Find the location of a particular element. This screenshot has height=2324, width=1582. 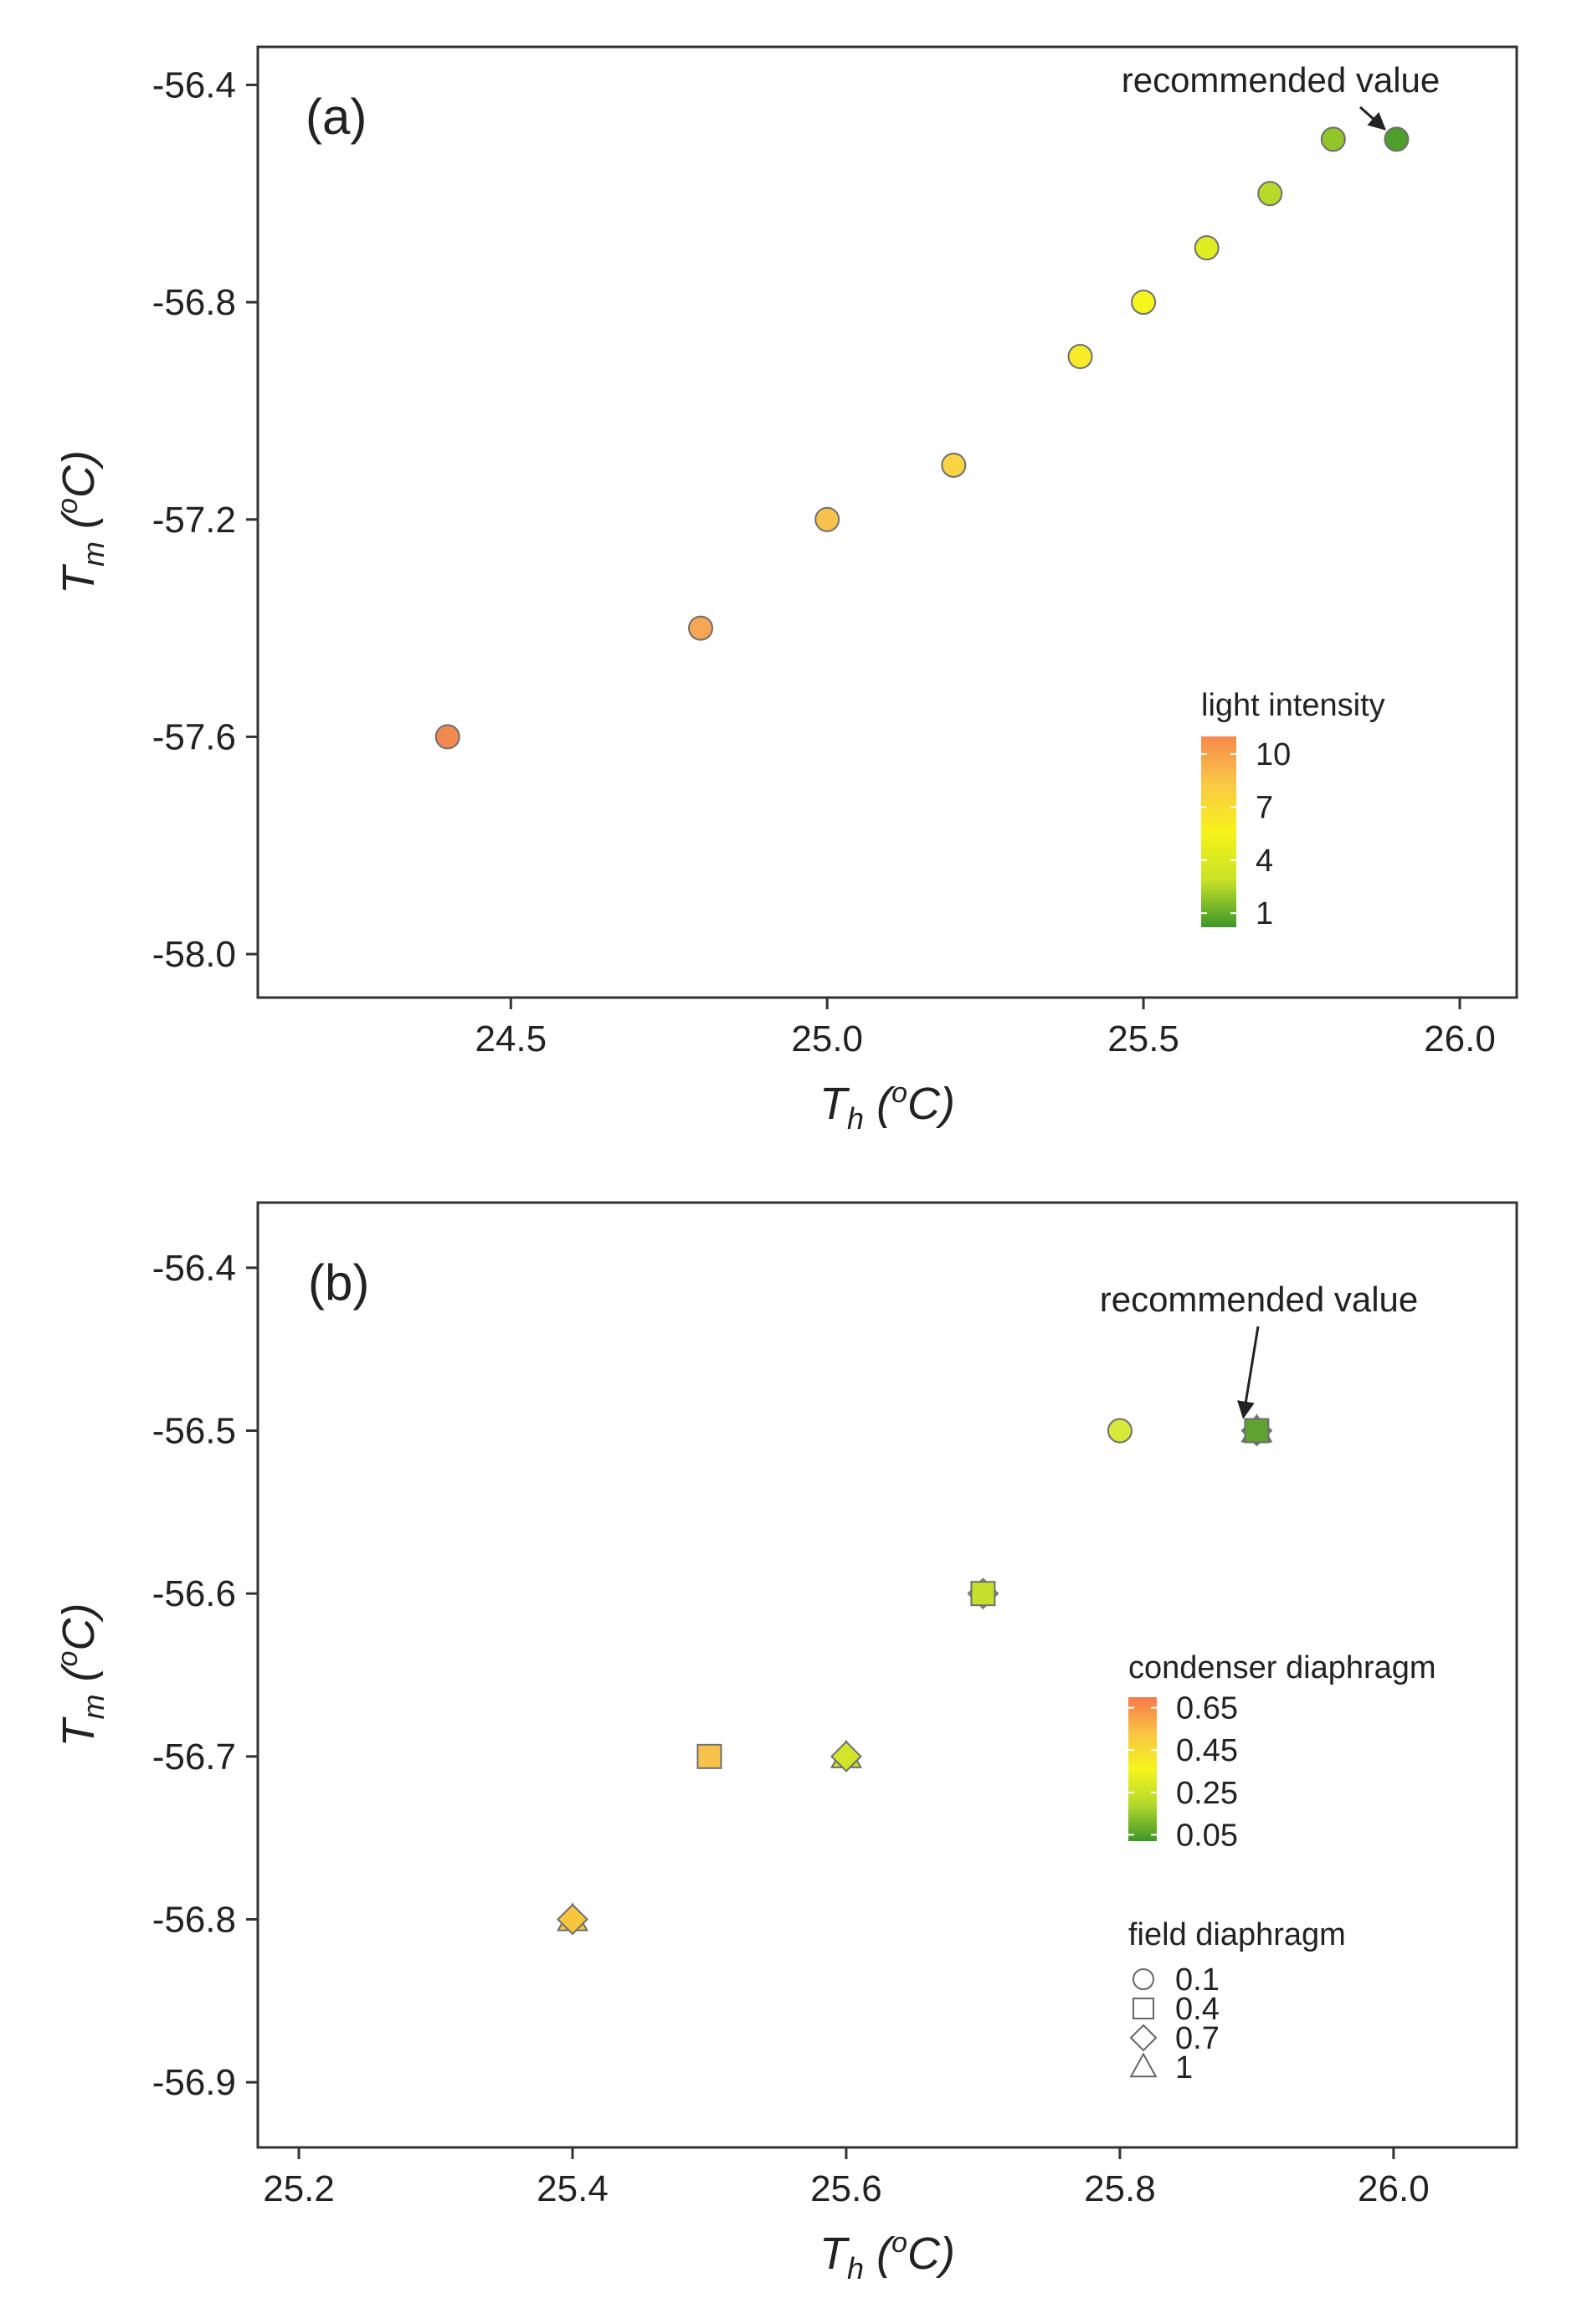

shape-legend-title: field diaphragm is located at coordinates (1237, 1934).